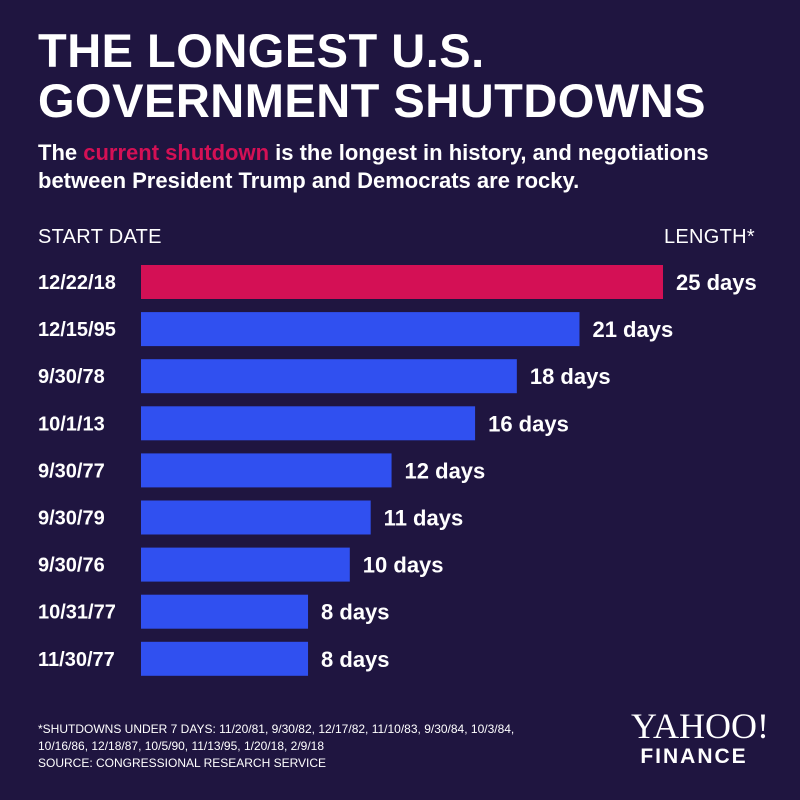 This screenshot has height=800, width=800. What do you see at coordinates (77, 613) in the screenshot?
I see `start-date-label: 10/31/77` at bounding box center [77, 613].